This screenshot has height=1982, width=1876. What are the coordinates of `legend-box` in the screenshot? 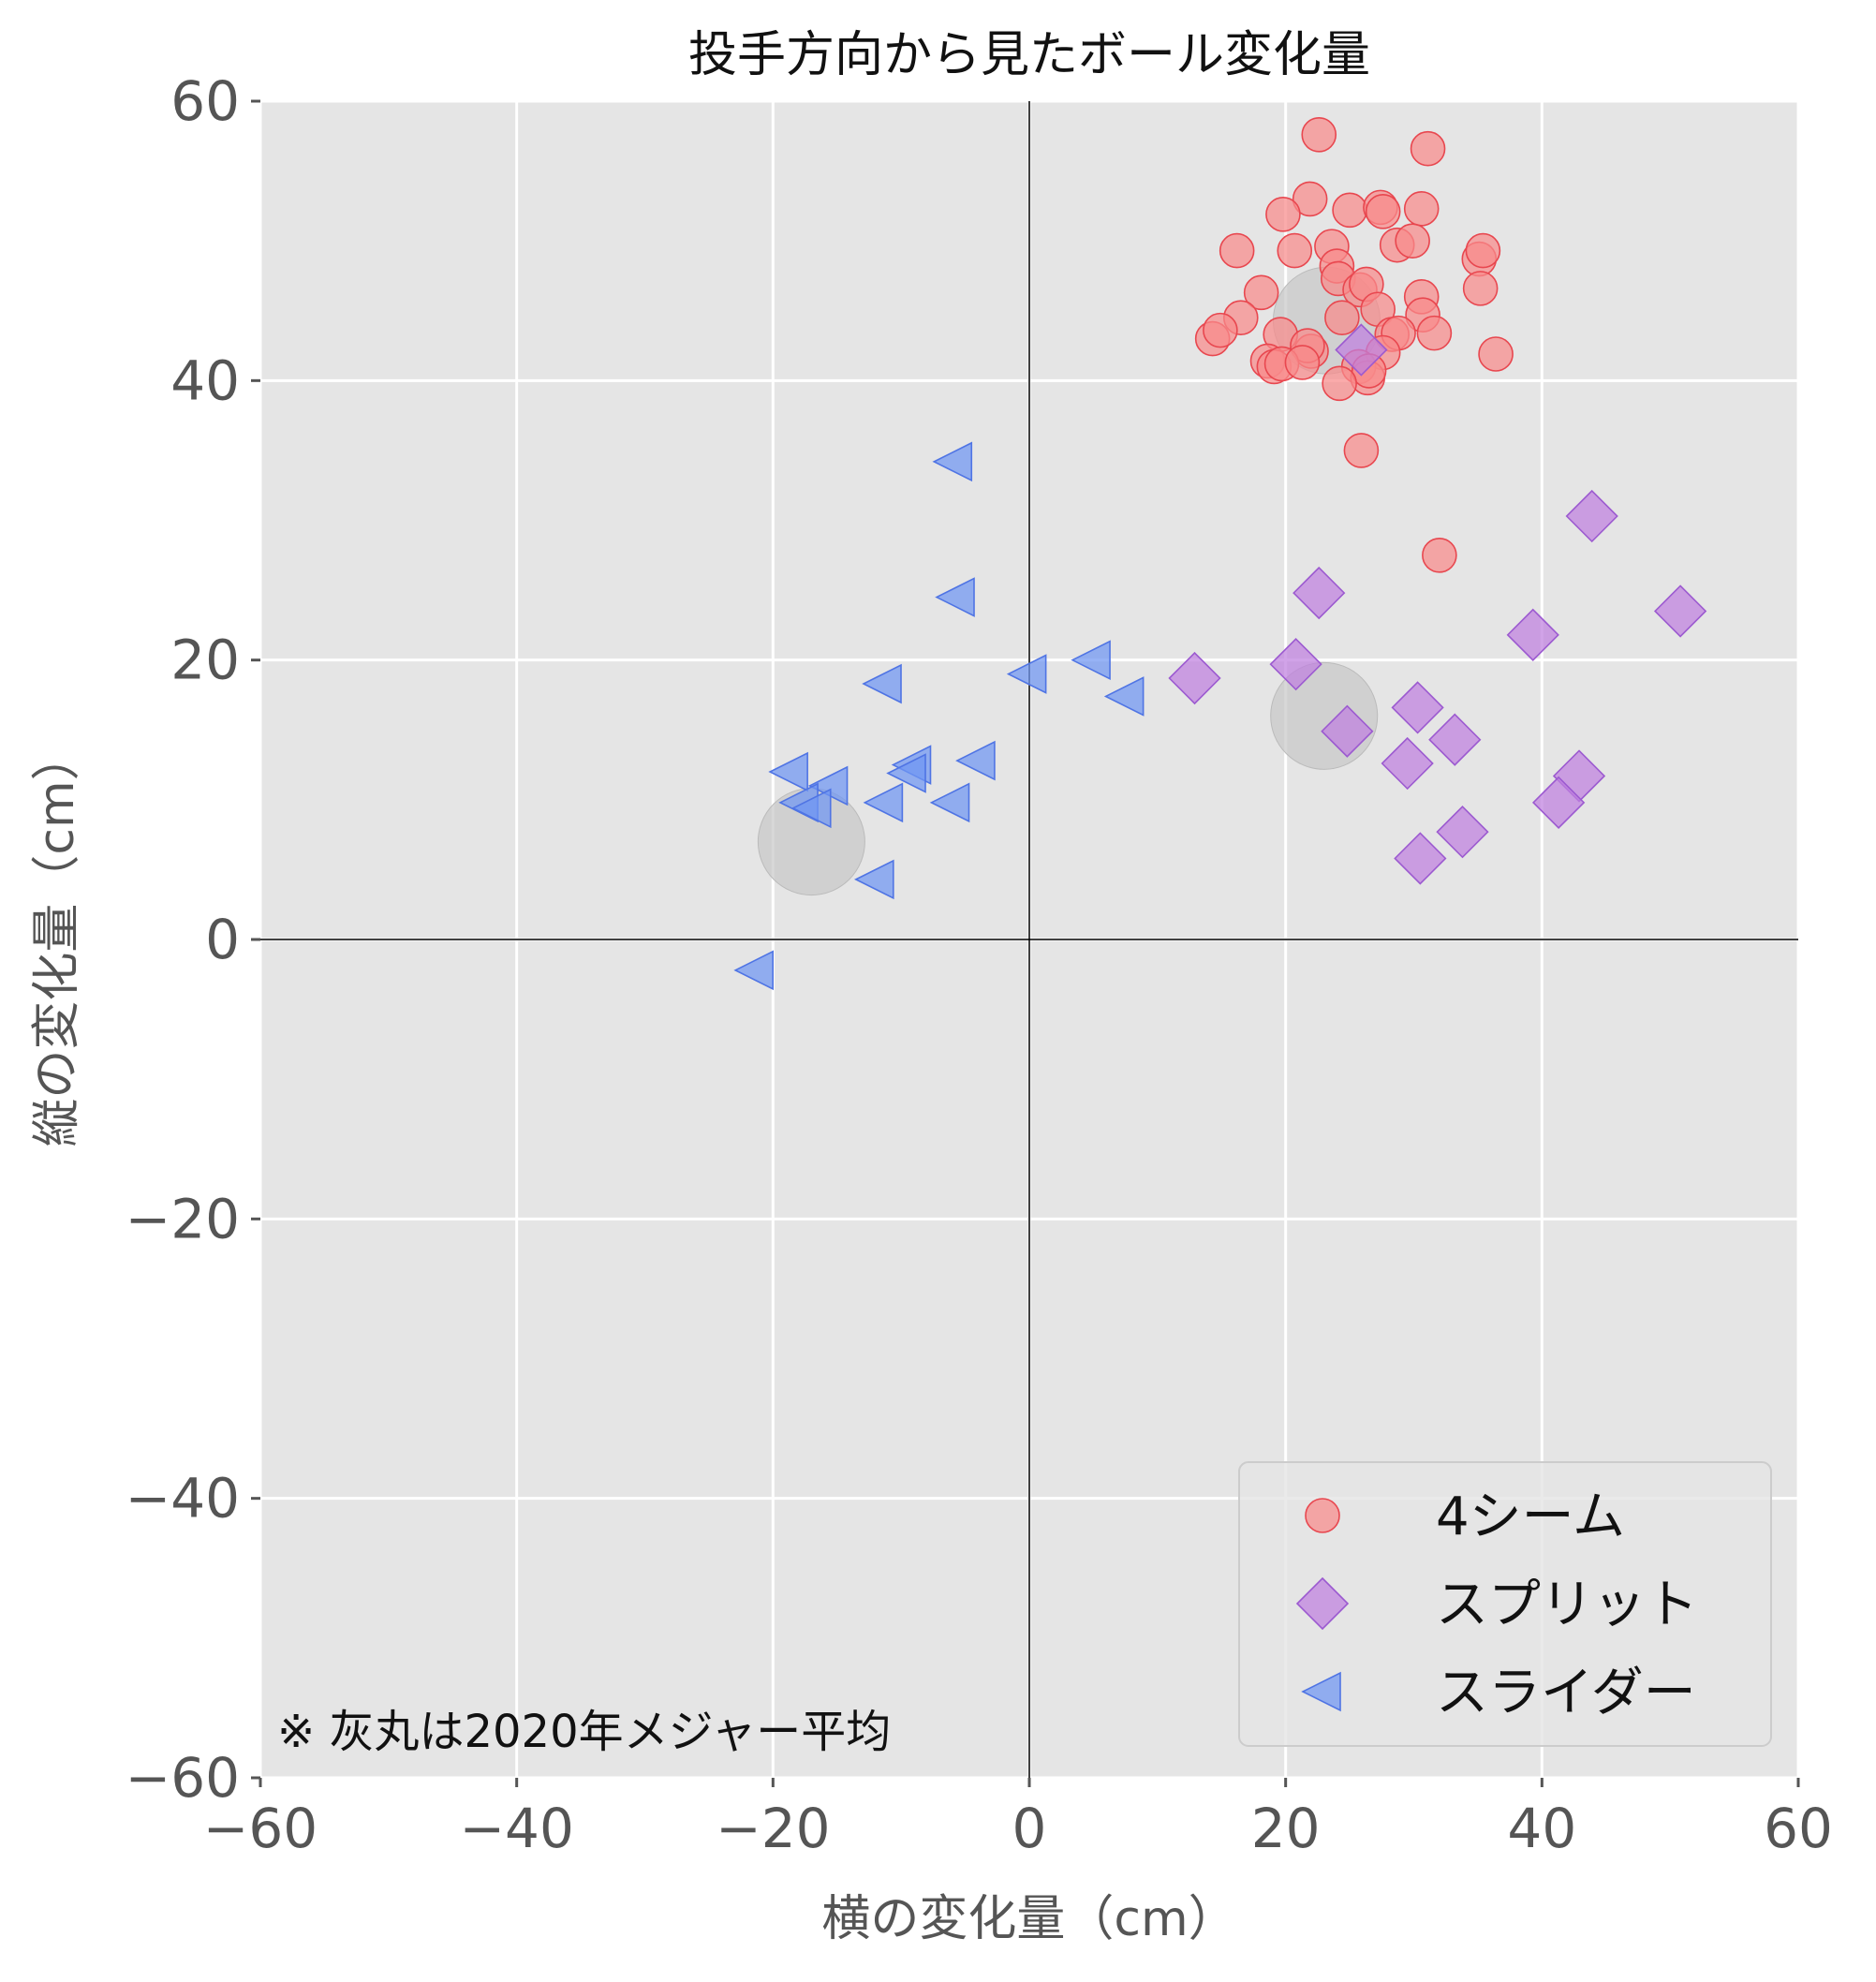 It's located at (1505, 1604).